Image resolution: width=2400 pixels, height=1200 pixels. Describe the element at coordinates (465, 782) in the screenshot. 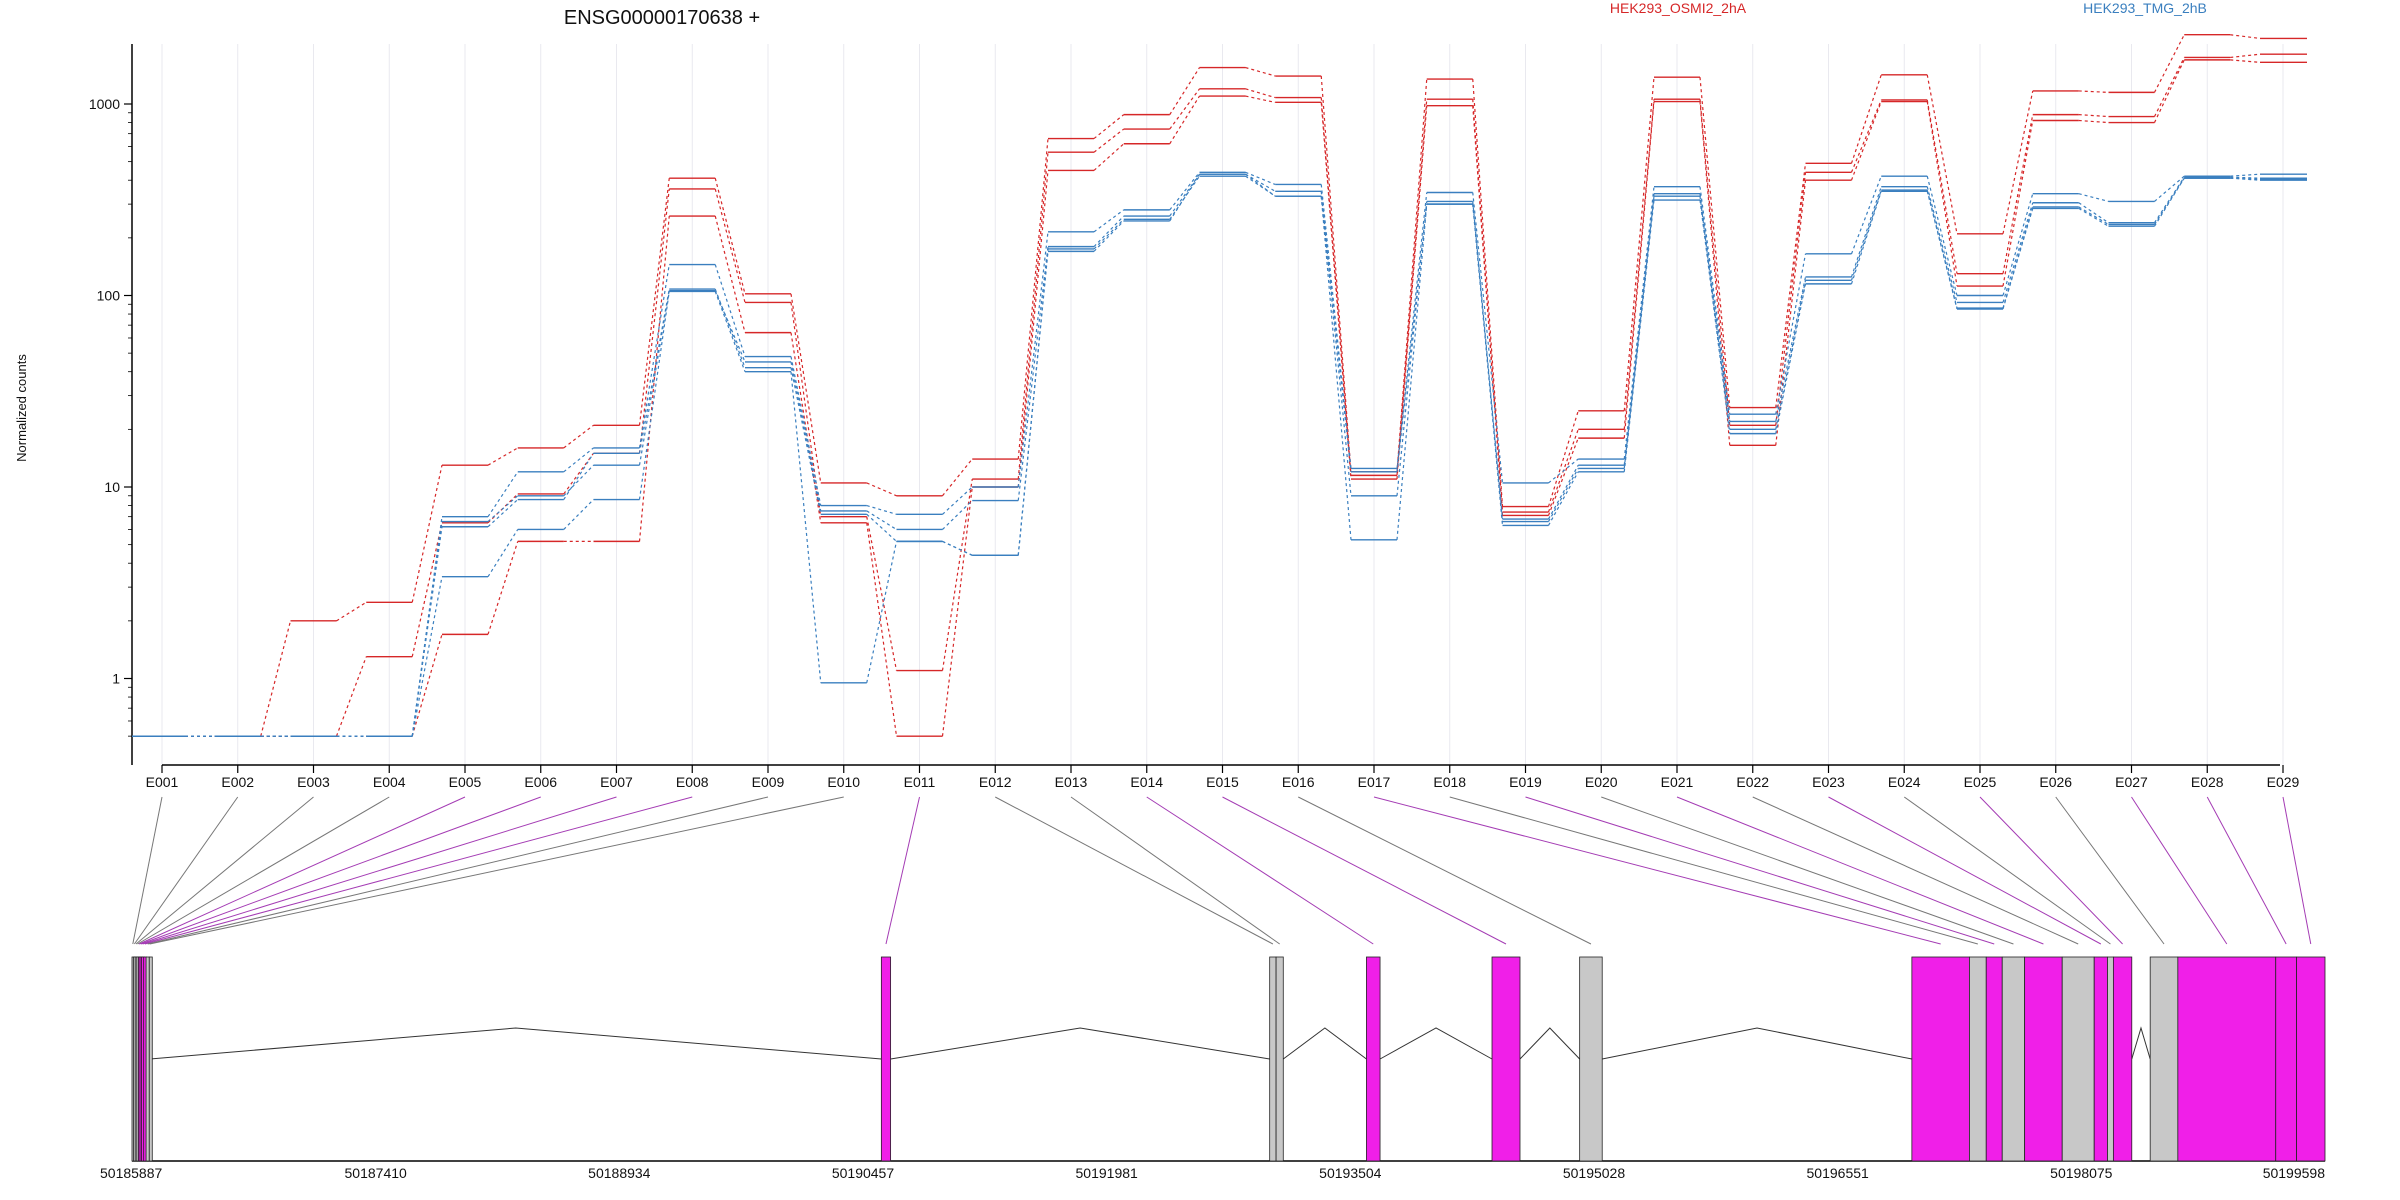

I see `x-tick-label: E005` at that location.